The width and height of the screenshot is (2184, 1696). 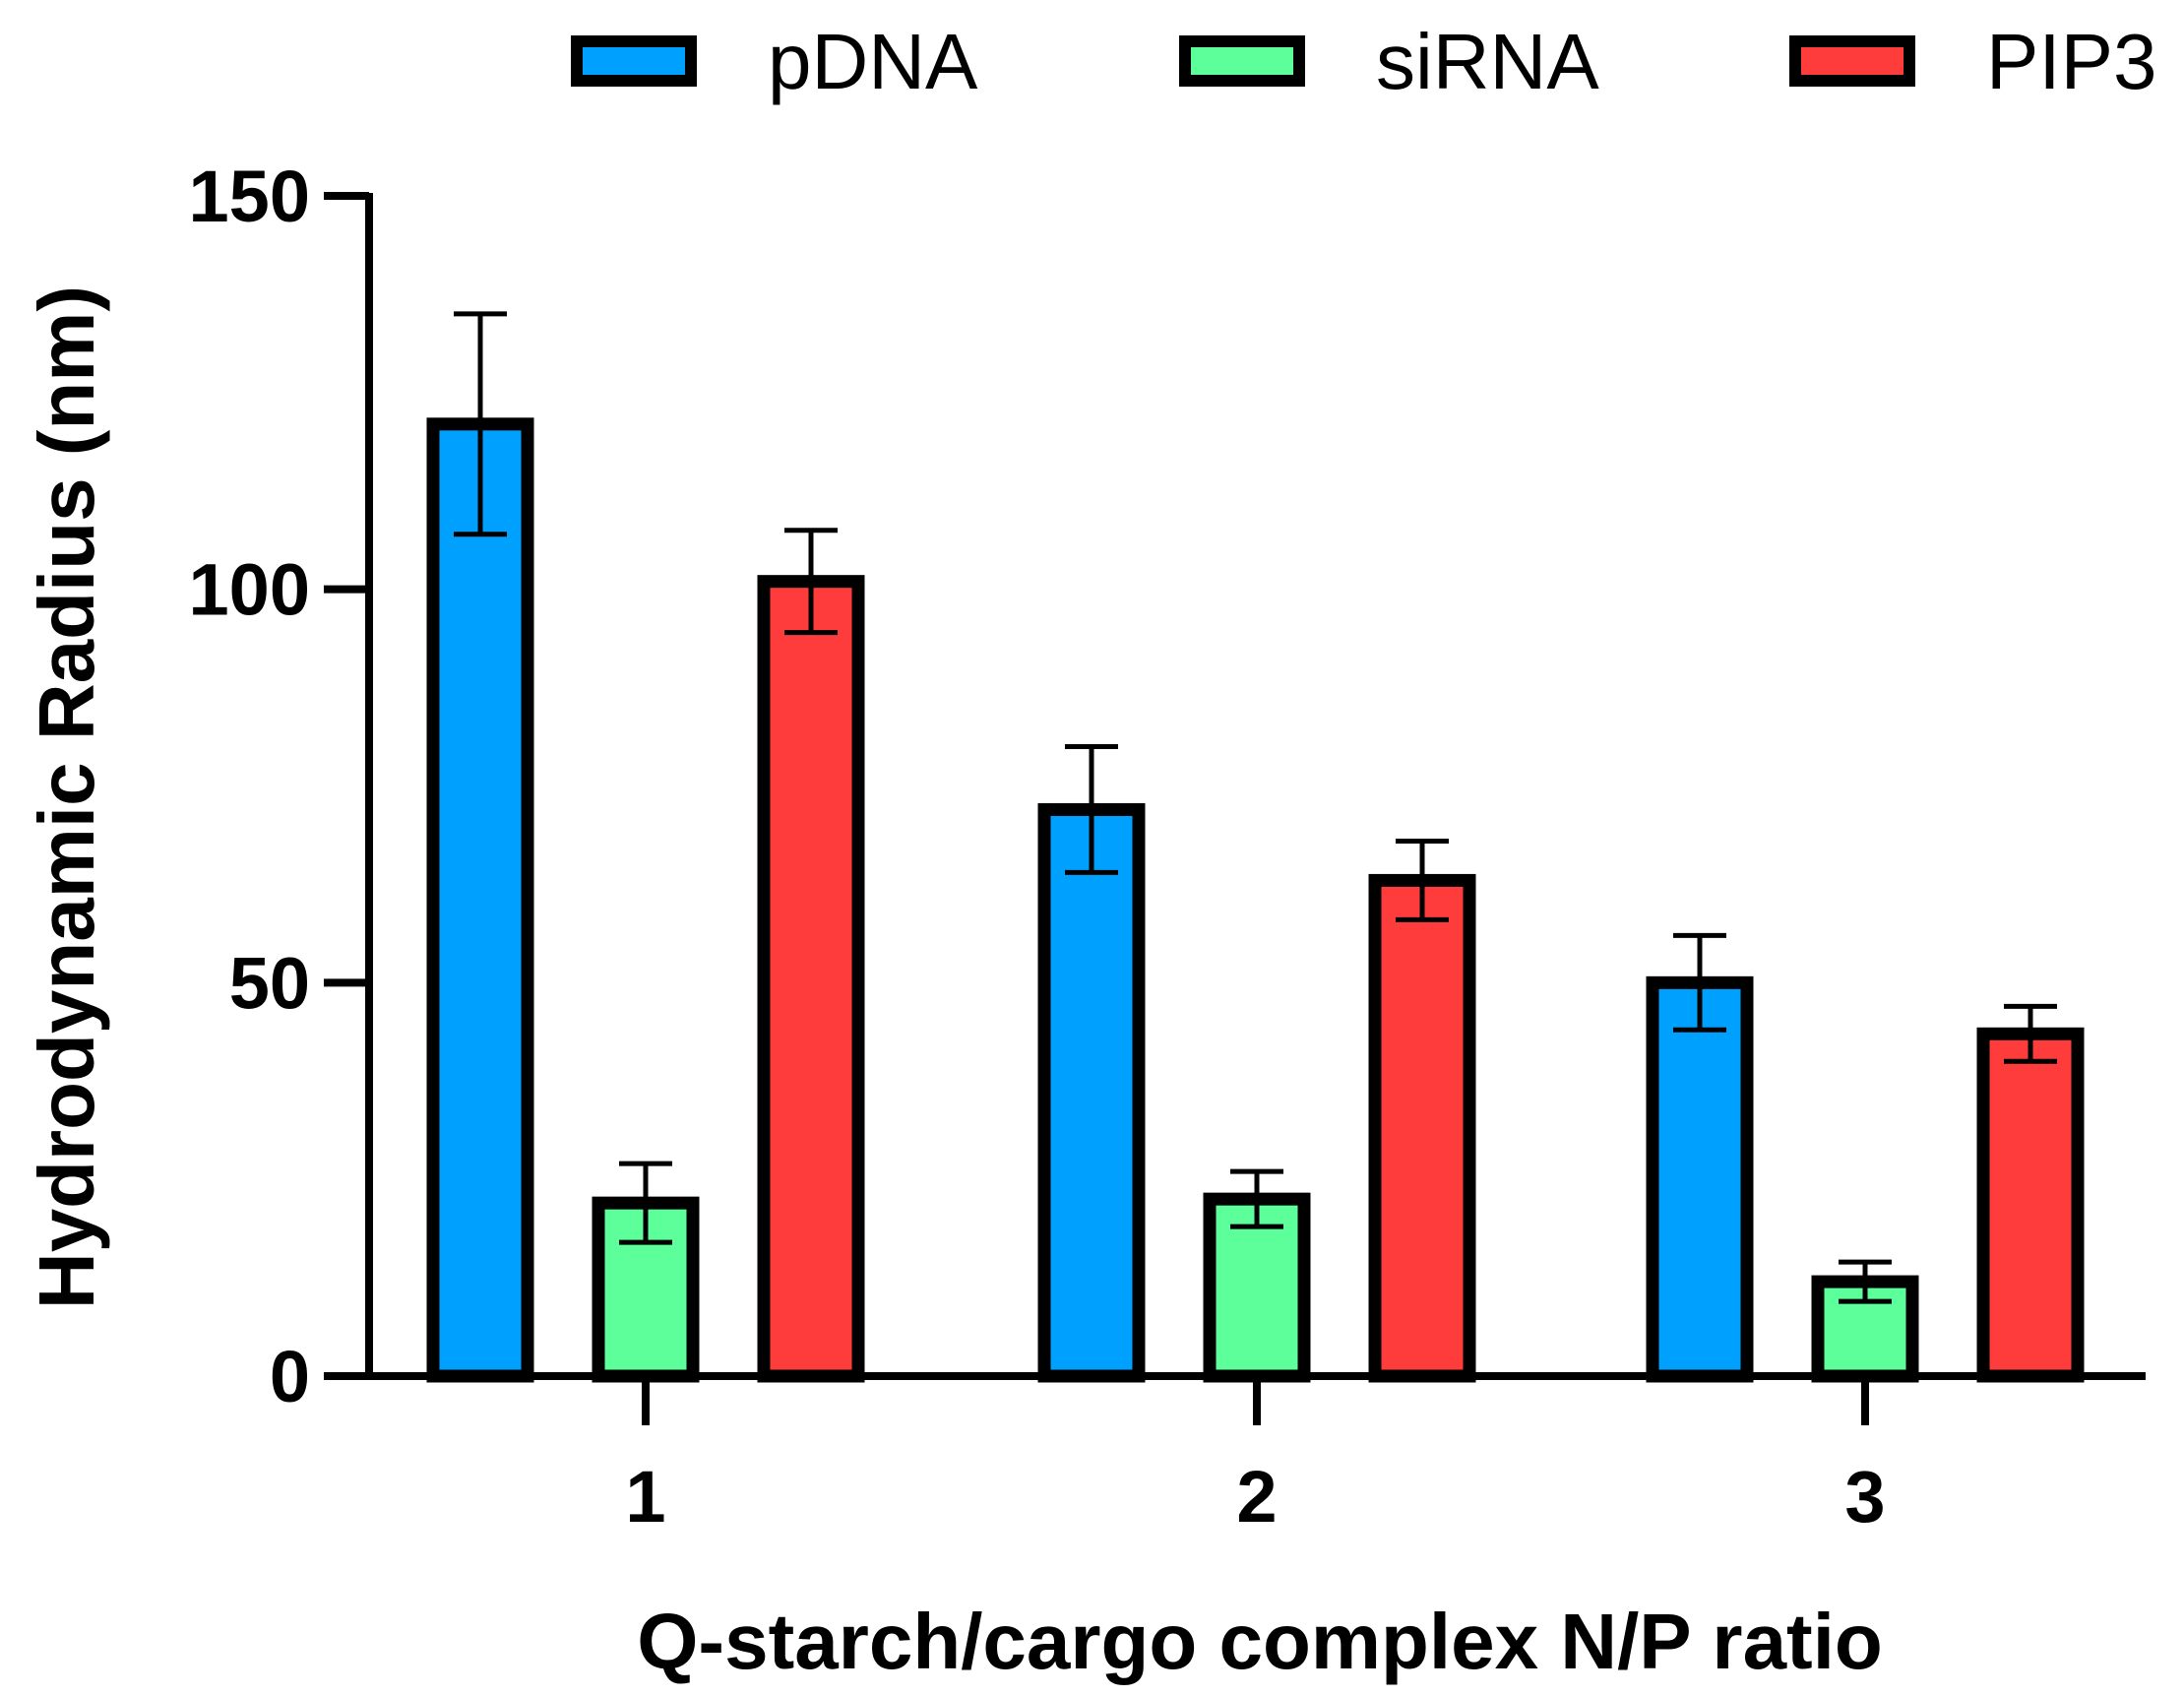 What do you see at coordinates (1242, 61) in the screenshot?
I see `legend-swatch-siRNA` at bounding box center [1242, 61].